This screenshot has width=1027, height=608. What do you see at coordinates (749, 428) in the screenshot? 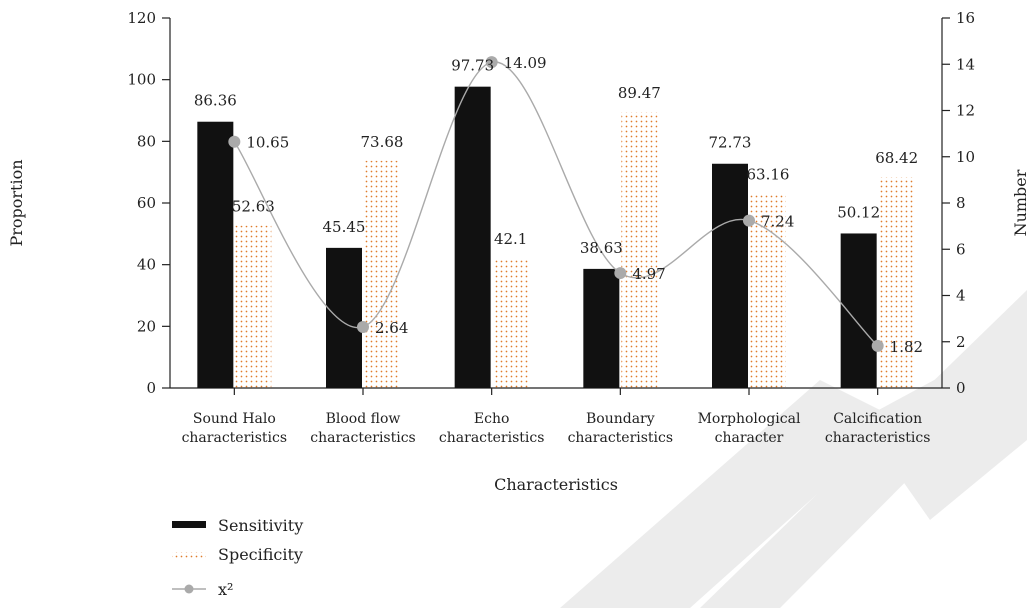
I see `x-tick-label: Morphological character` at bounding box center [749, 428].